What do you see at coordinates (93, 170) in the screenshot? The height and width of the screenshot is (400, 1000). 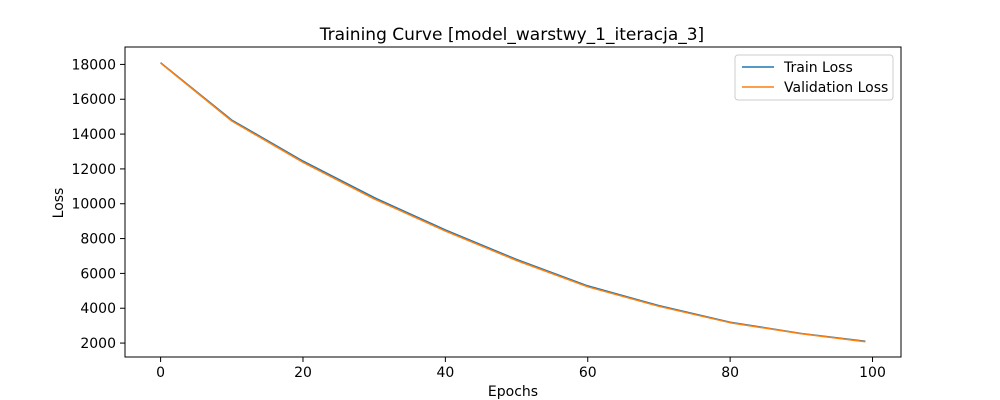 I see `y-tick-label: 12000` at bounding box center [93, 170].